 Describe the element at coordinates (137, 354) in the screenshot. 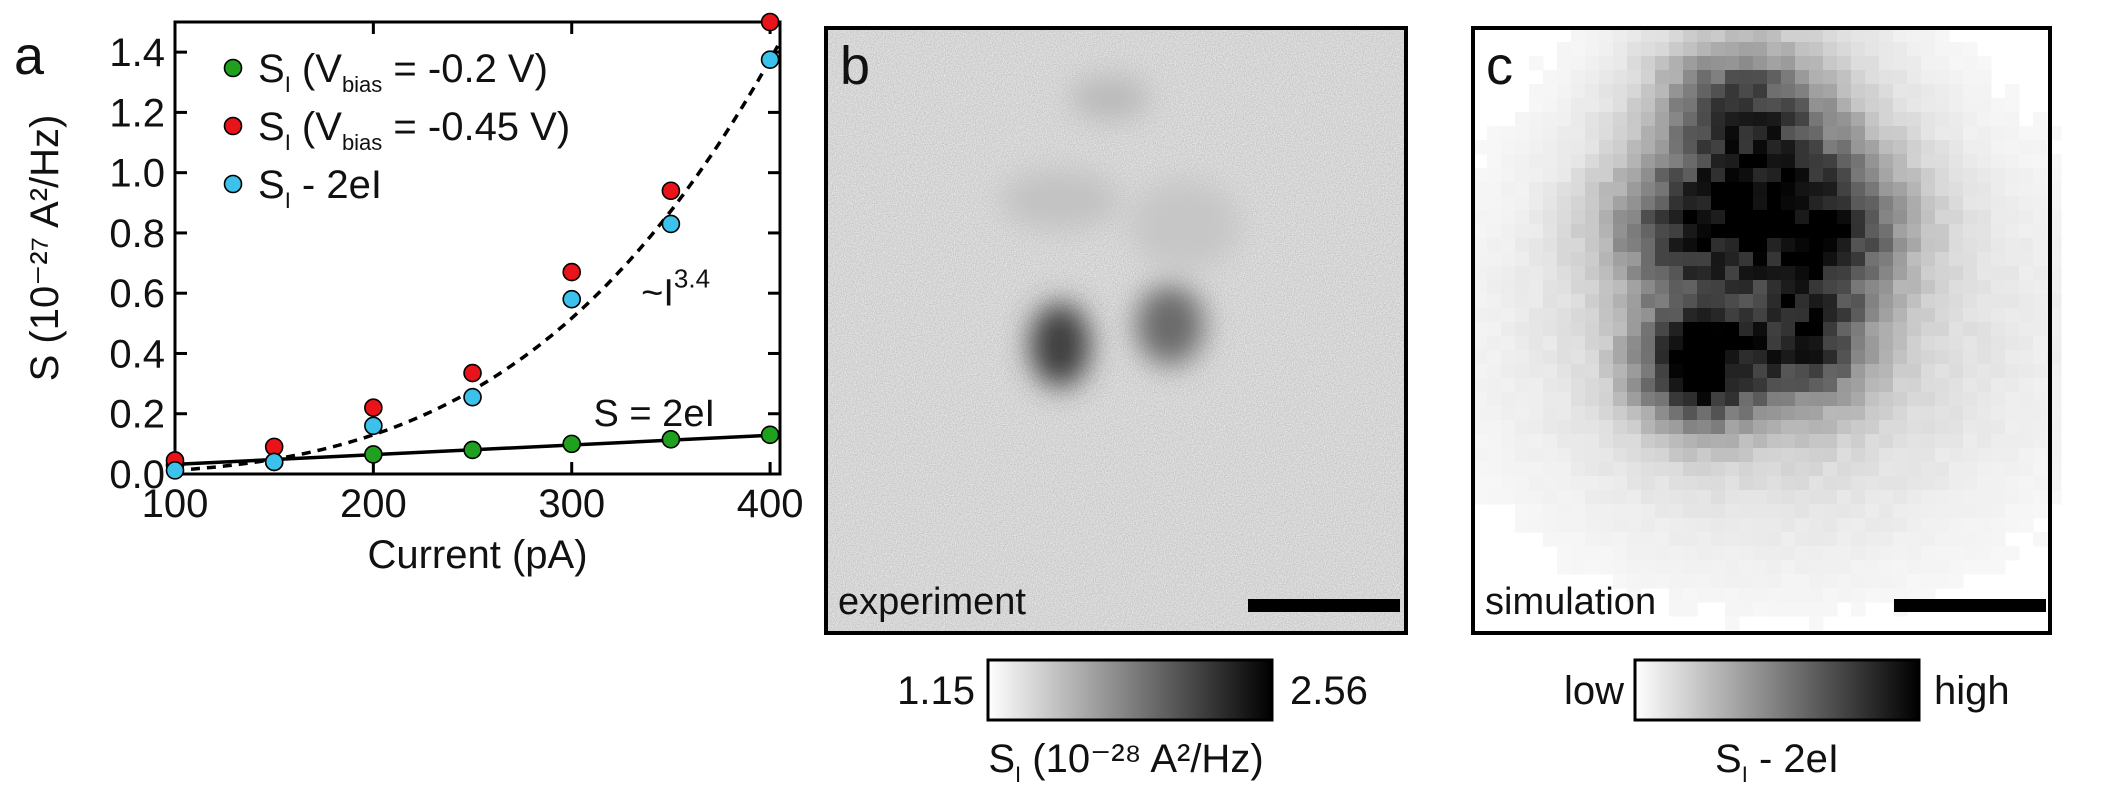

I see `y-tick-label: 0.4` at that location.